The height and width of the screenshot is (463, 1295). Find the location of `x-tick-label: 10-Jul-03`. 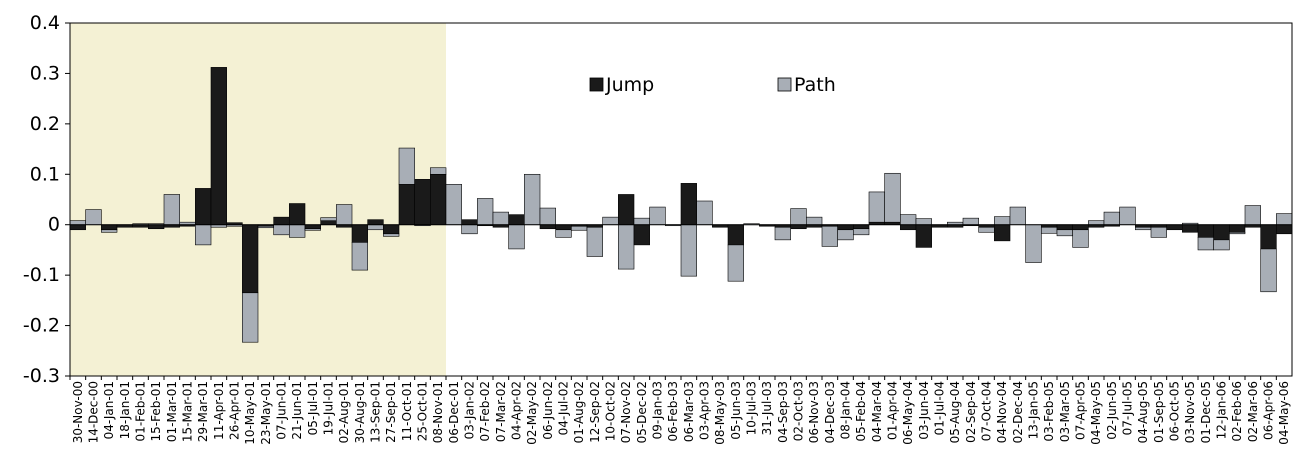

x-tick-label: 10-Jul-03 is located at coordinates (752, 408).